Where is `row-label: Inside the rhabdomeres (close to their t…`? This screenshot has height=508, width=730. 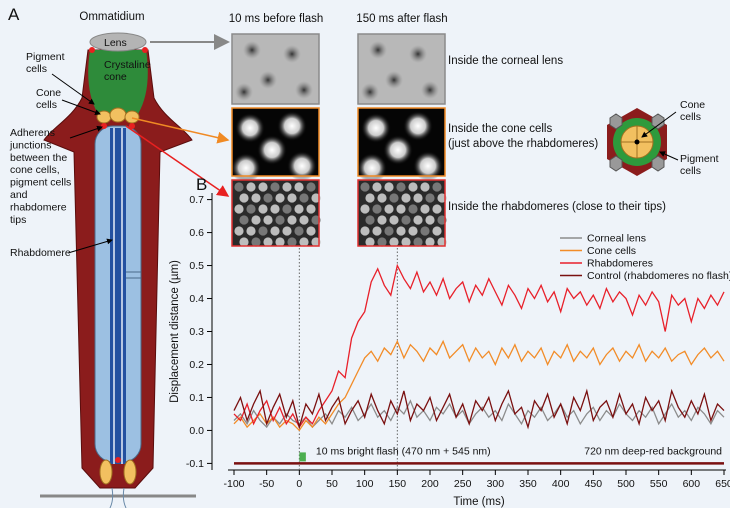
row-label: Inside the rhabdomeres (close to their t… is located at coordinates (557, 207).